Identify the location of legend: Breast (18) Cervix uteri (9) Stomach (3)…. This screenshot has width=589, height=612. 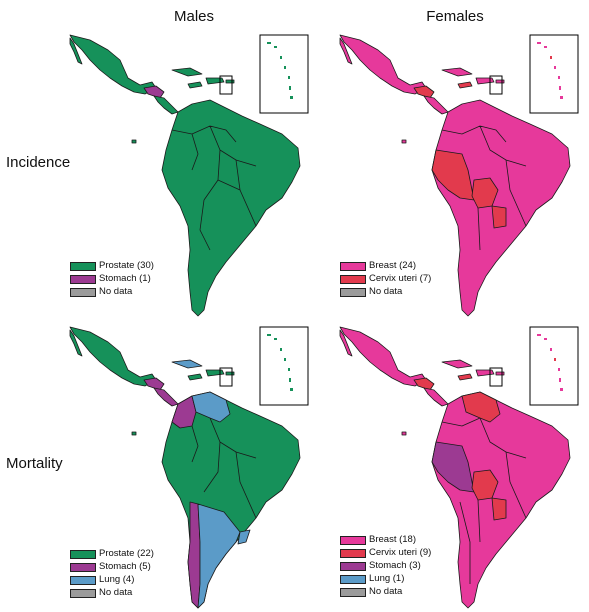
(385, 566).